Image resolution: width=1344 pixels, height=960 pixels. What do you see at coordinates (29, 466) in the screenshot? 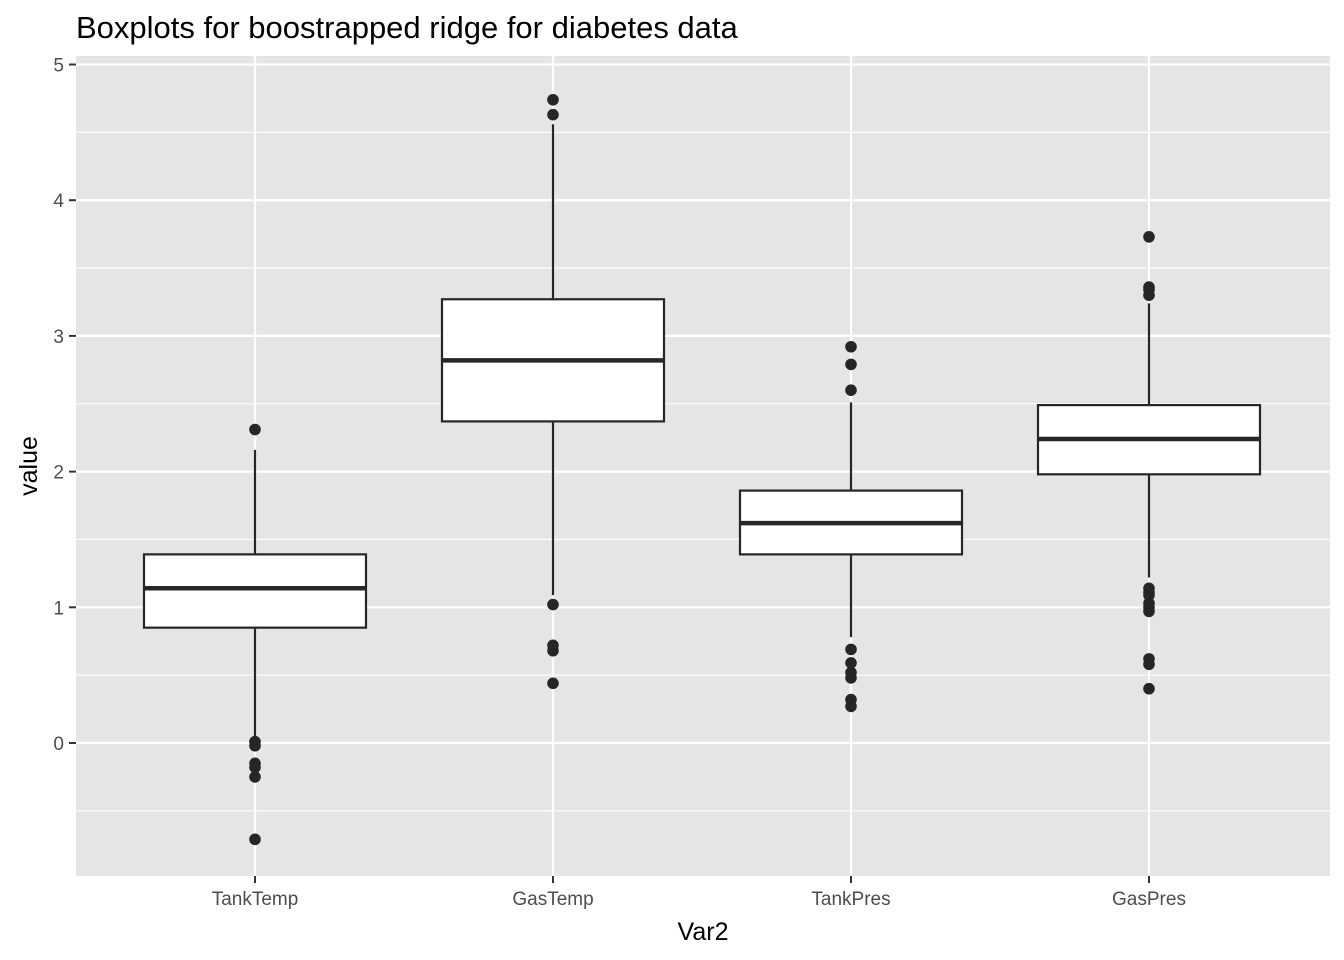
I see `y-axis-title: value` at bounding box center [29, 466].